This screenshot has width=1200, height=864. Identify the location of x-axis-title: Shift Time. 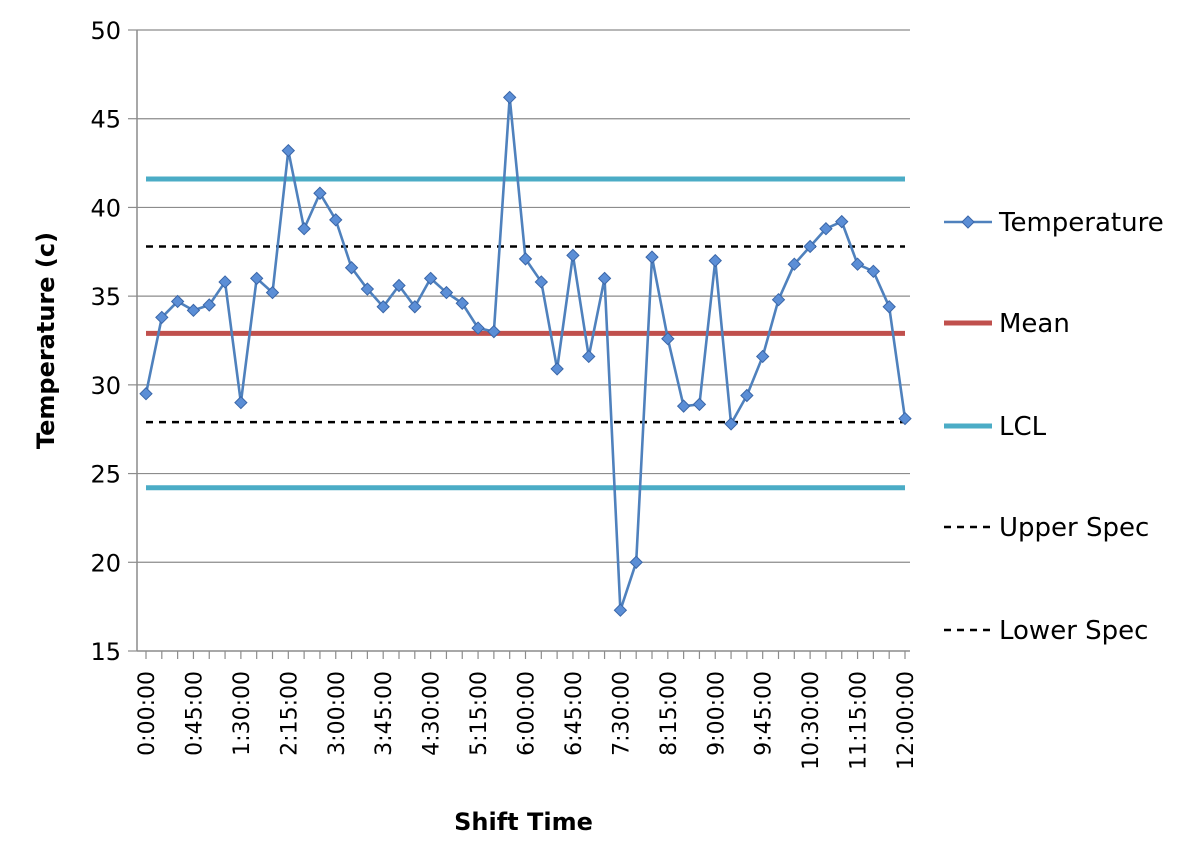
(523, 822).